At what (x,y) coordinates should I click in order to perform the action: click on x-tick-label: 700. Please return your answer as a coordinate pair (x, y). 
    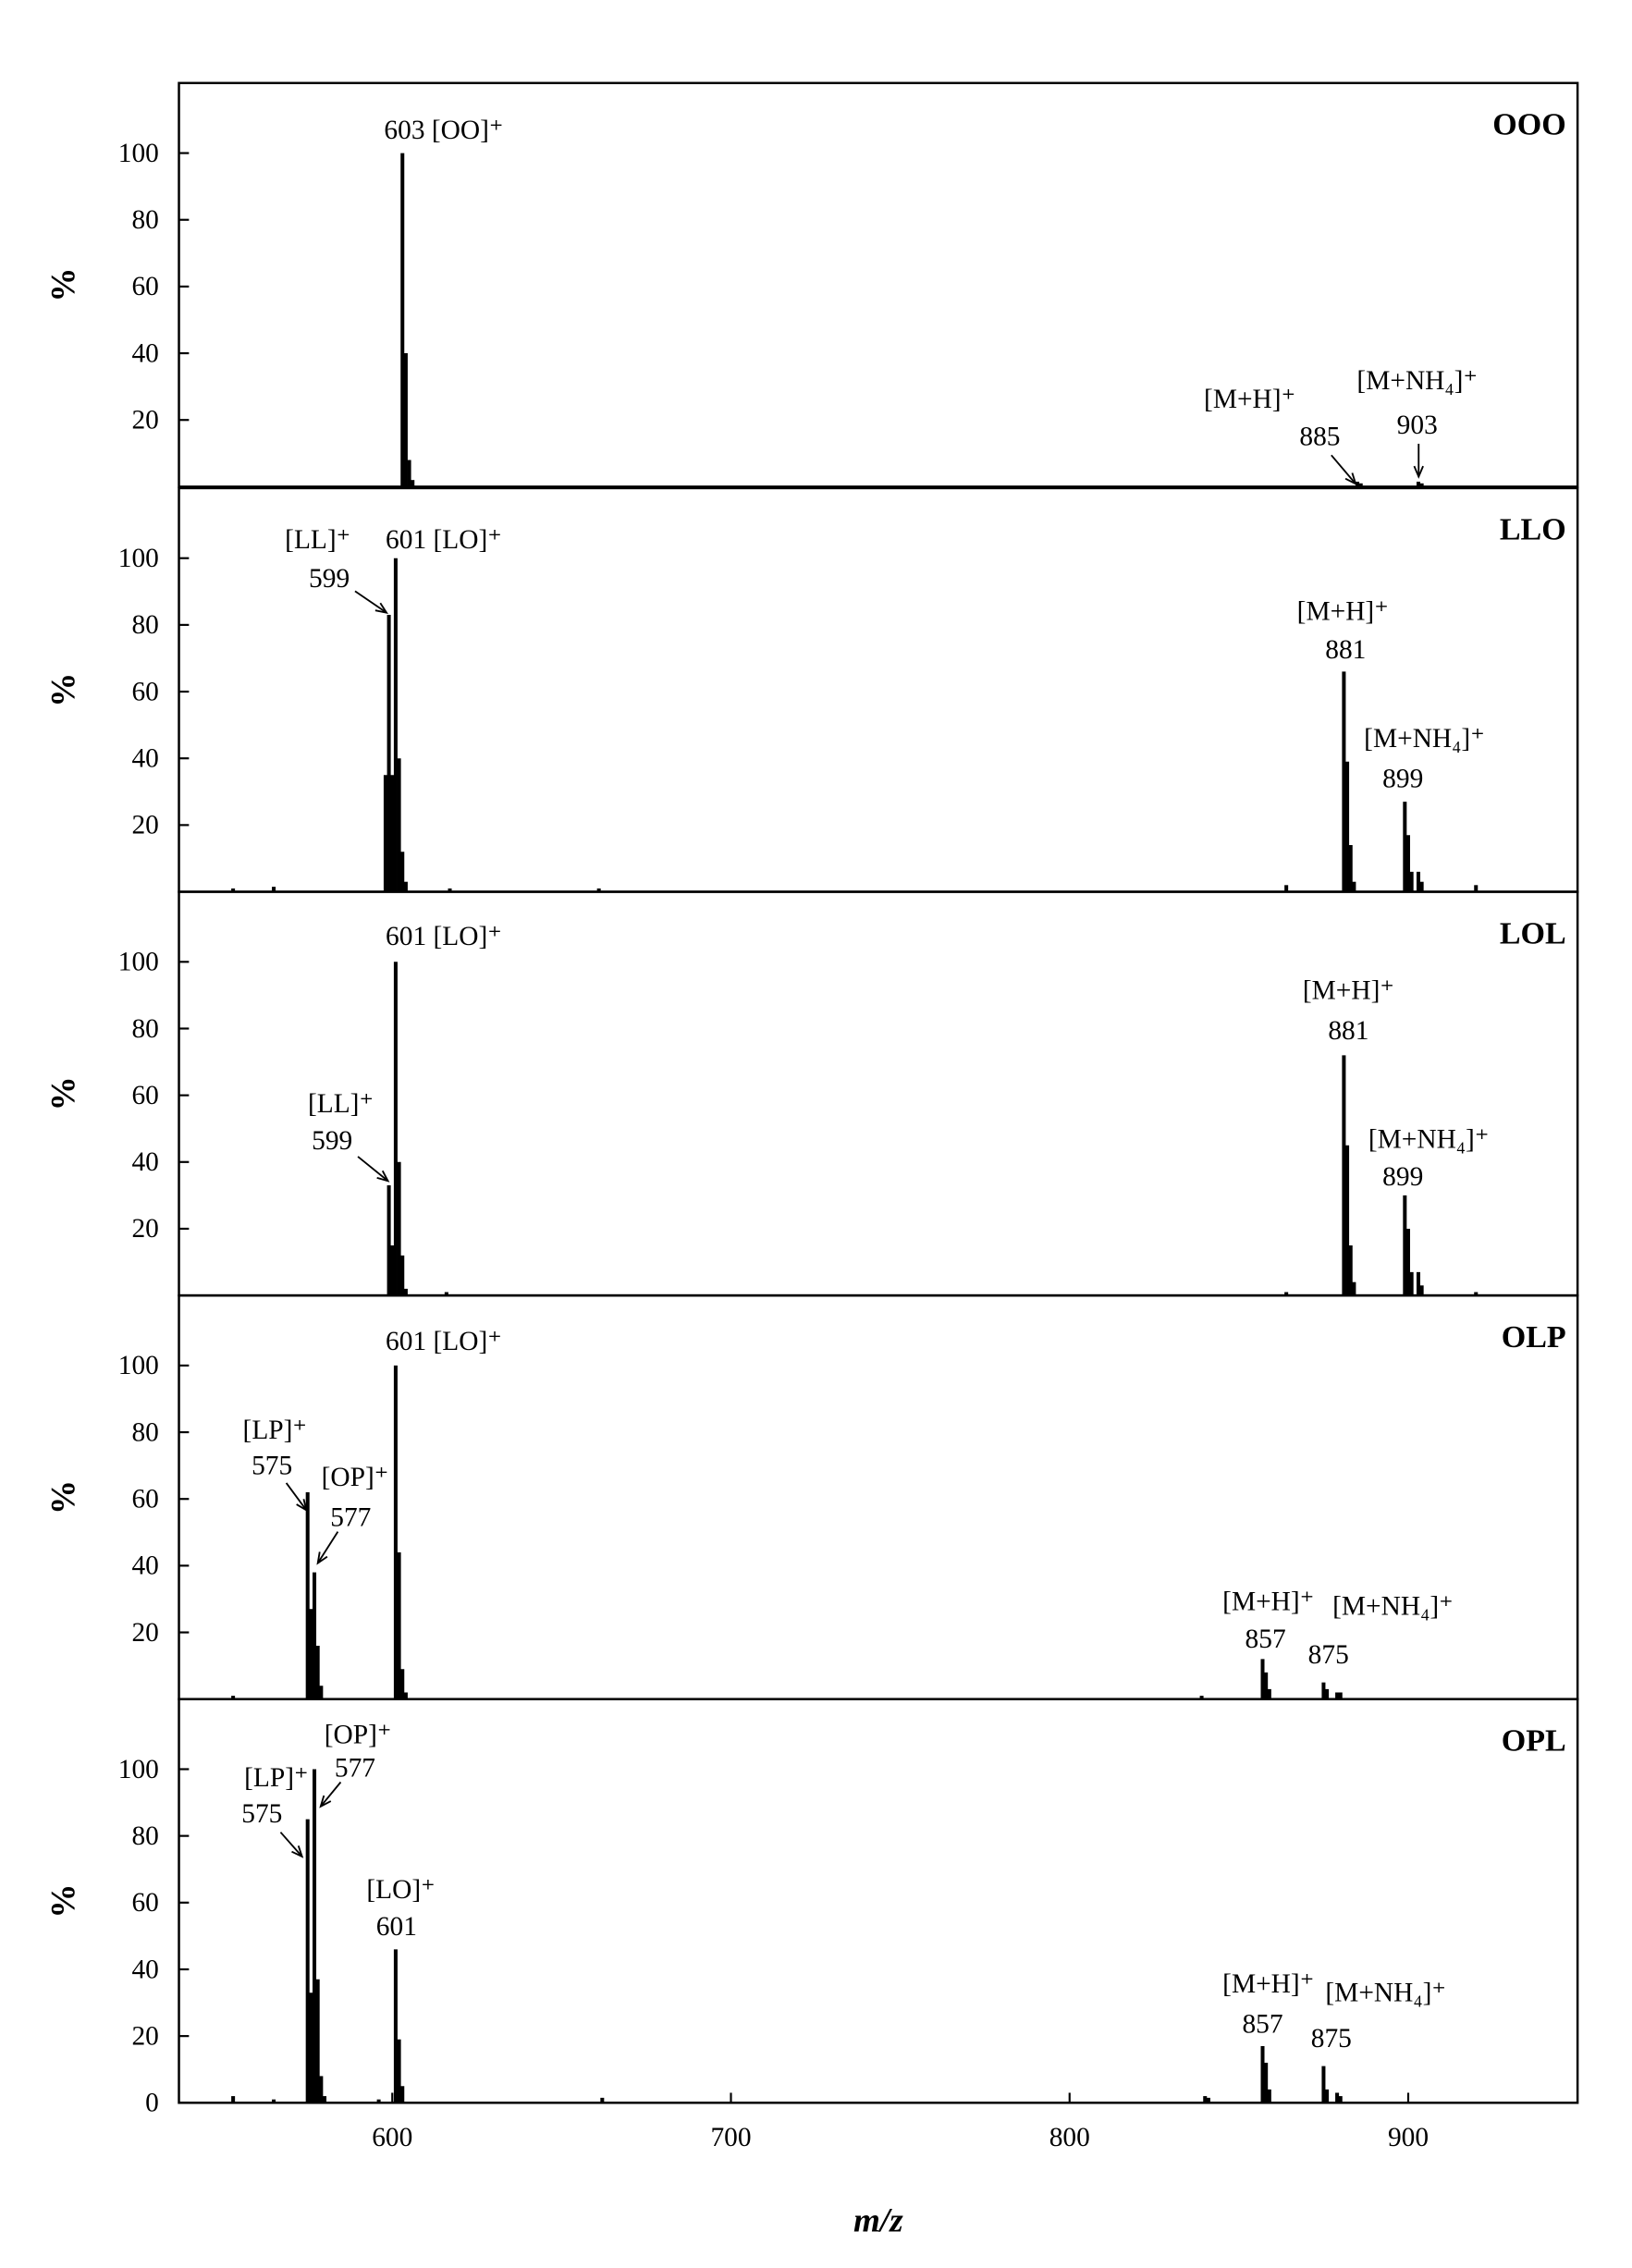
    Looking at the image, I should click on (730, 2137).